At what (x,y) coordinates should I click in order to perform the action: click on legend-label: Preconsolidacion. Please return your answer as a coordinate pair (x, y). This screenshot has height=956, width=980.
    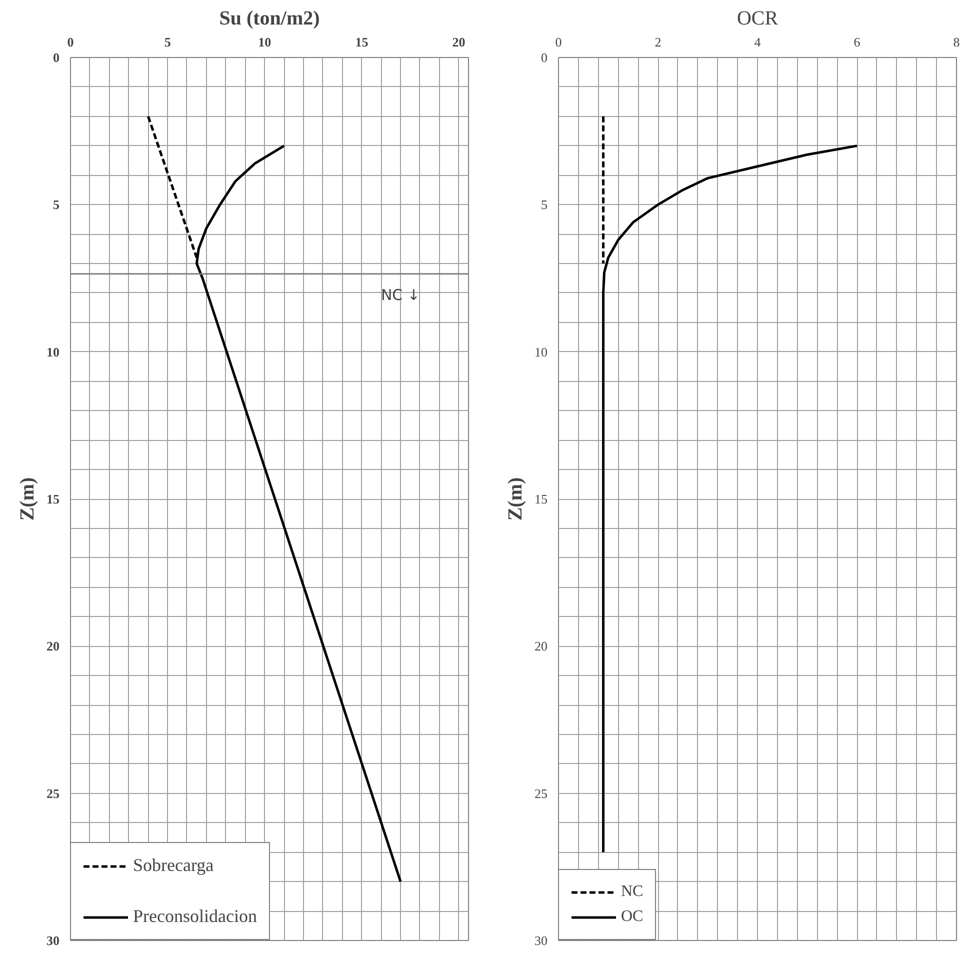
    Looking at the image, I should click on (195, 916).